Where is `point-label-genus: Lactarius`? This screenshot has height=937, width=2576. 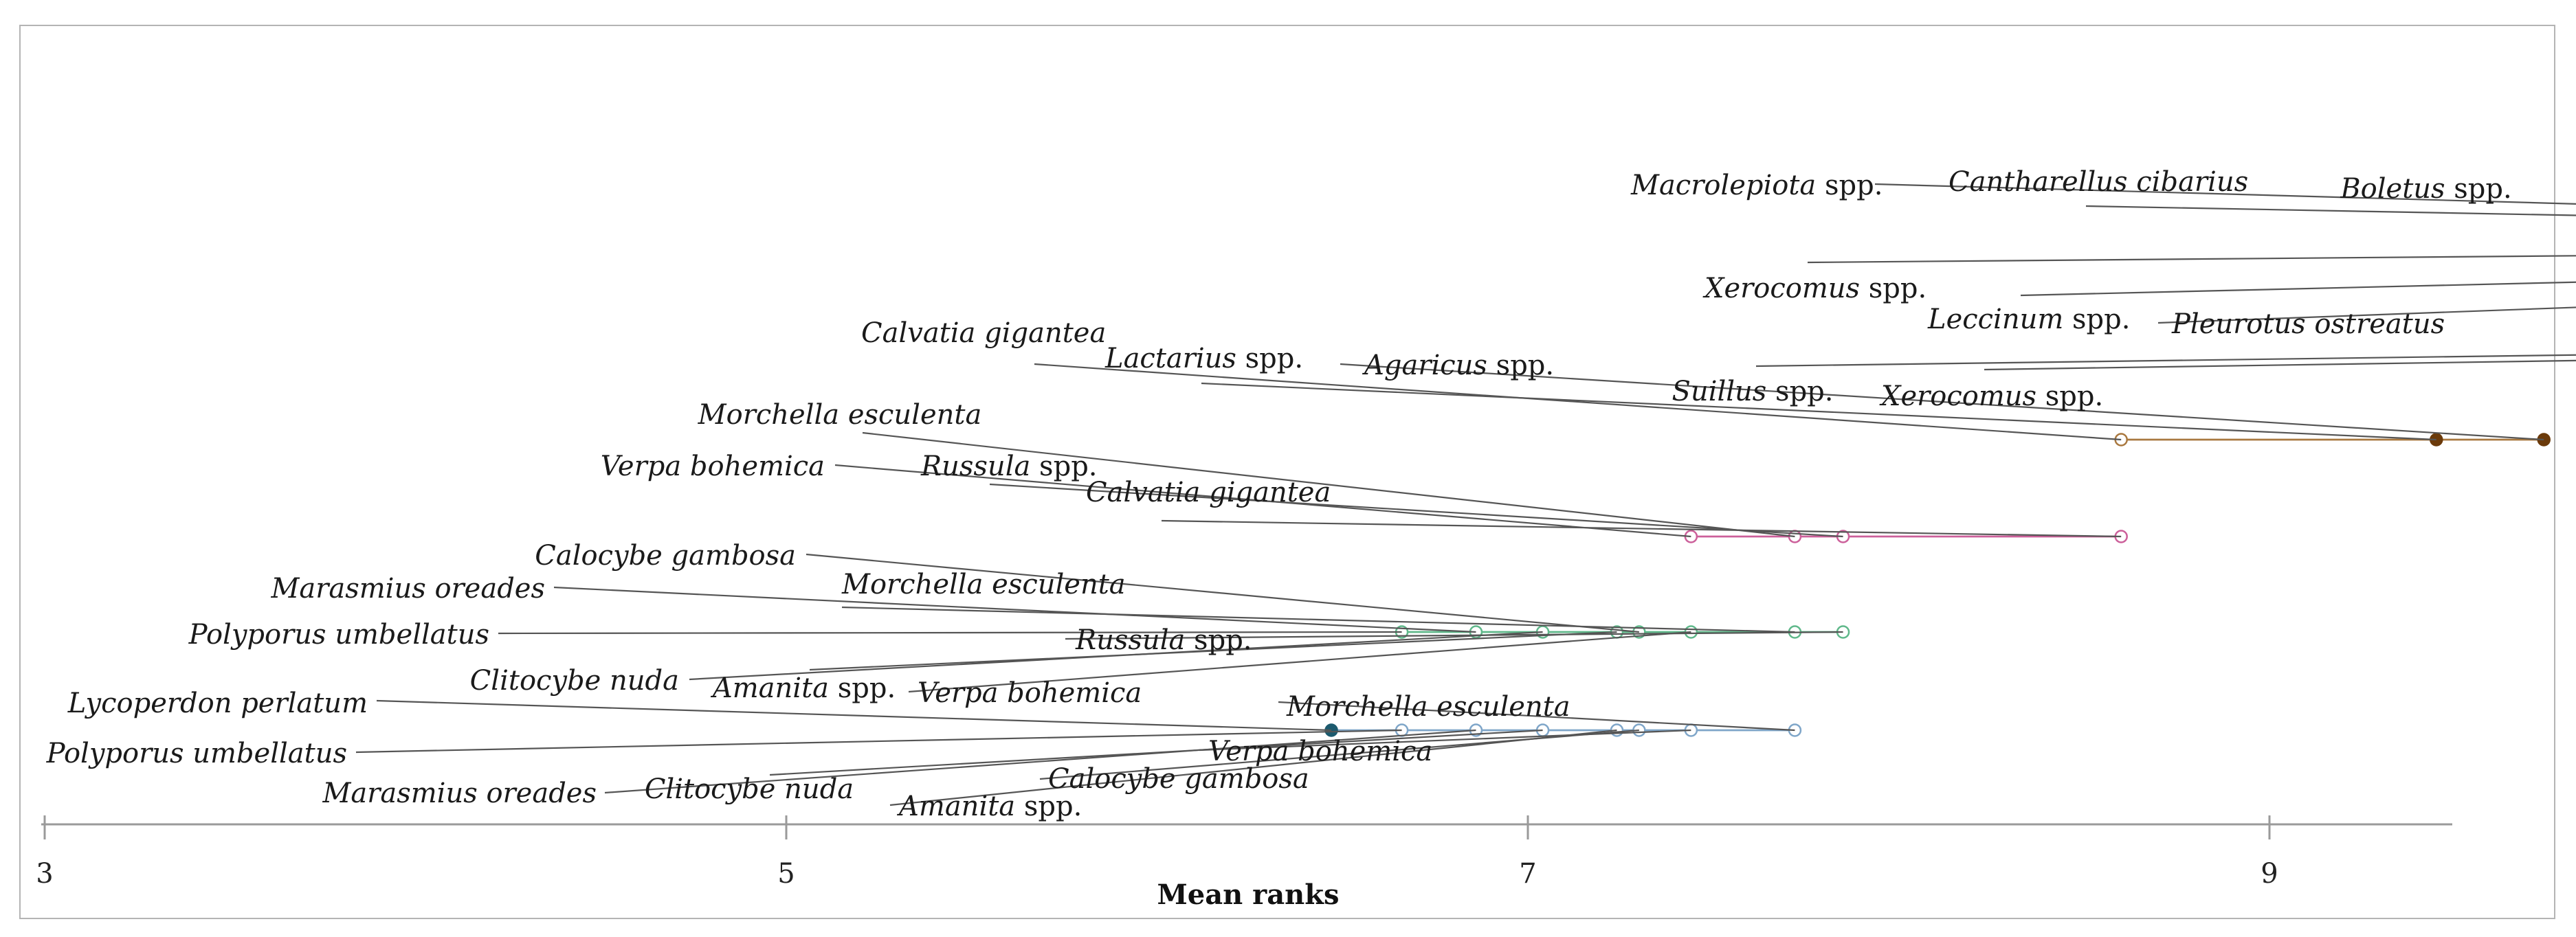 point-label-genus: Lactarius is located at coordinates (1170, 358).